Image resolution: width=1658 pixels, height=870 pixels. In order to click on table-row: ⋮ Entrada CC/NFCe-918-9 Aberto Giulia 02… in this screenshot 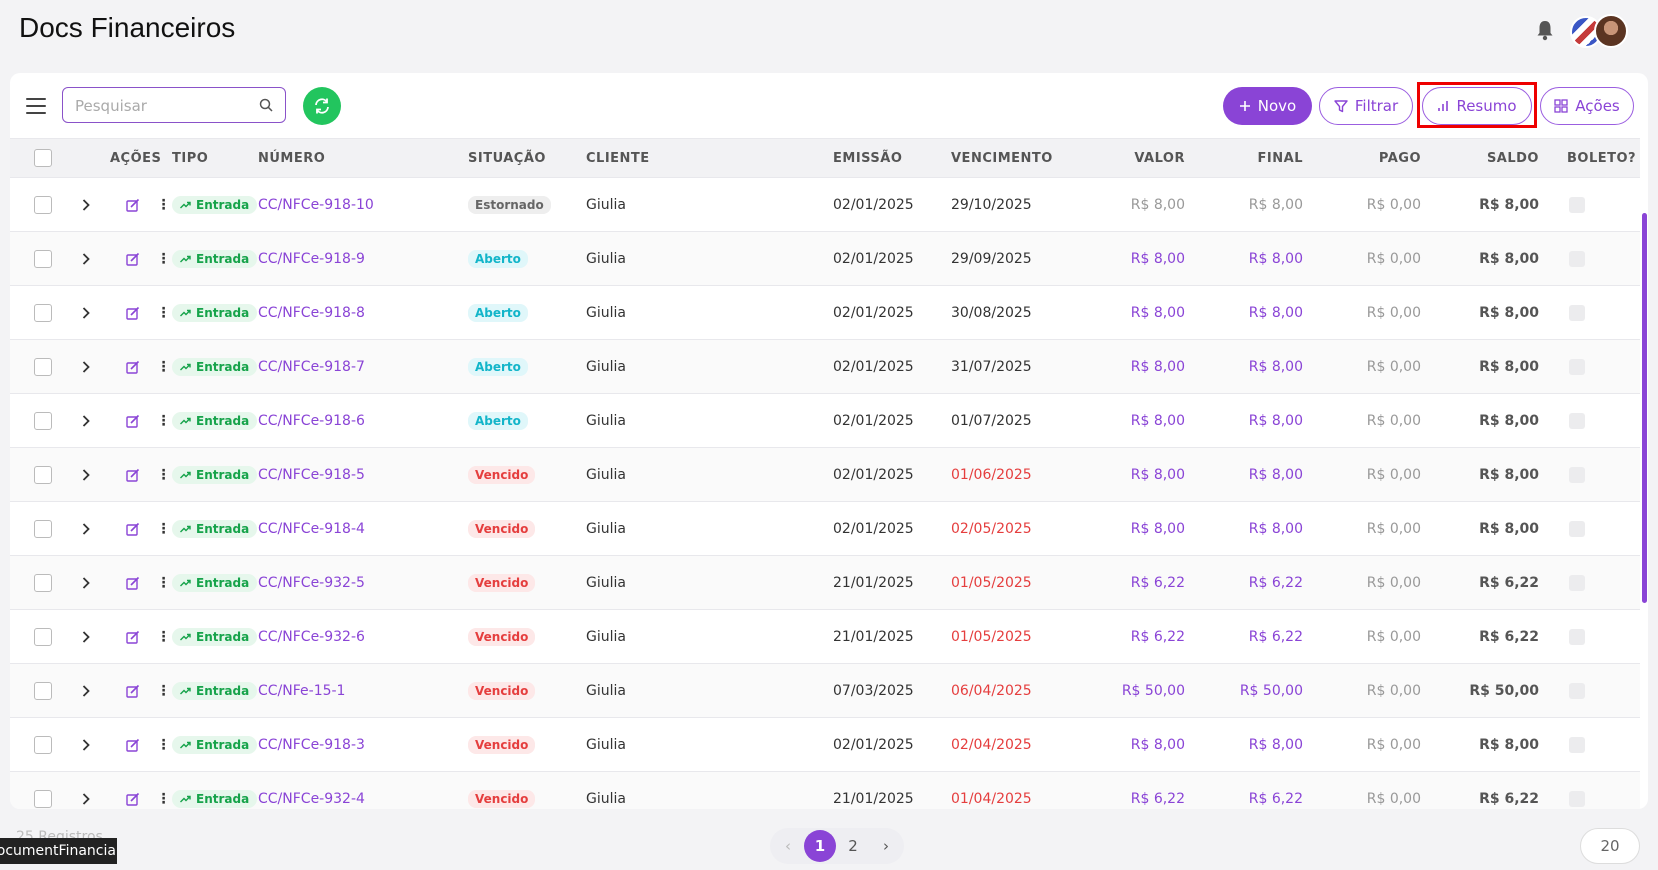, I will do `click(825, 258)`.